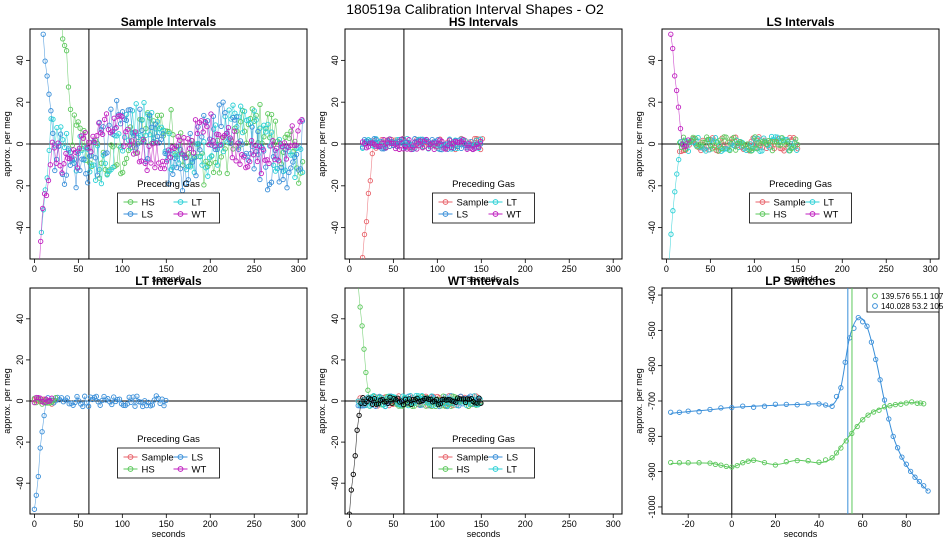  Describe the element at coordinates (731, 524) in the screenshot. I see `x-tick-label: 0` at that location.